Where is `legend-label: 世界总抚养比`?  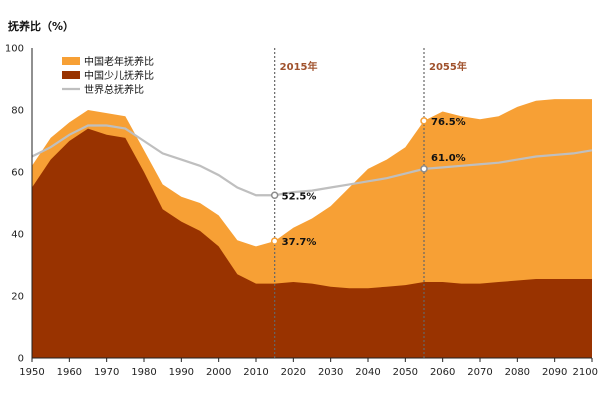
legend-label: 世界总抚养比 is located at coordinates (114, 89).